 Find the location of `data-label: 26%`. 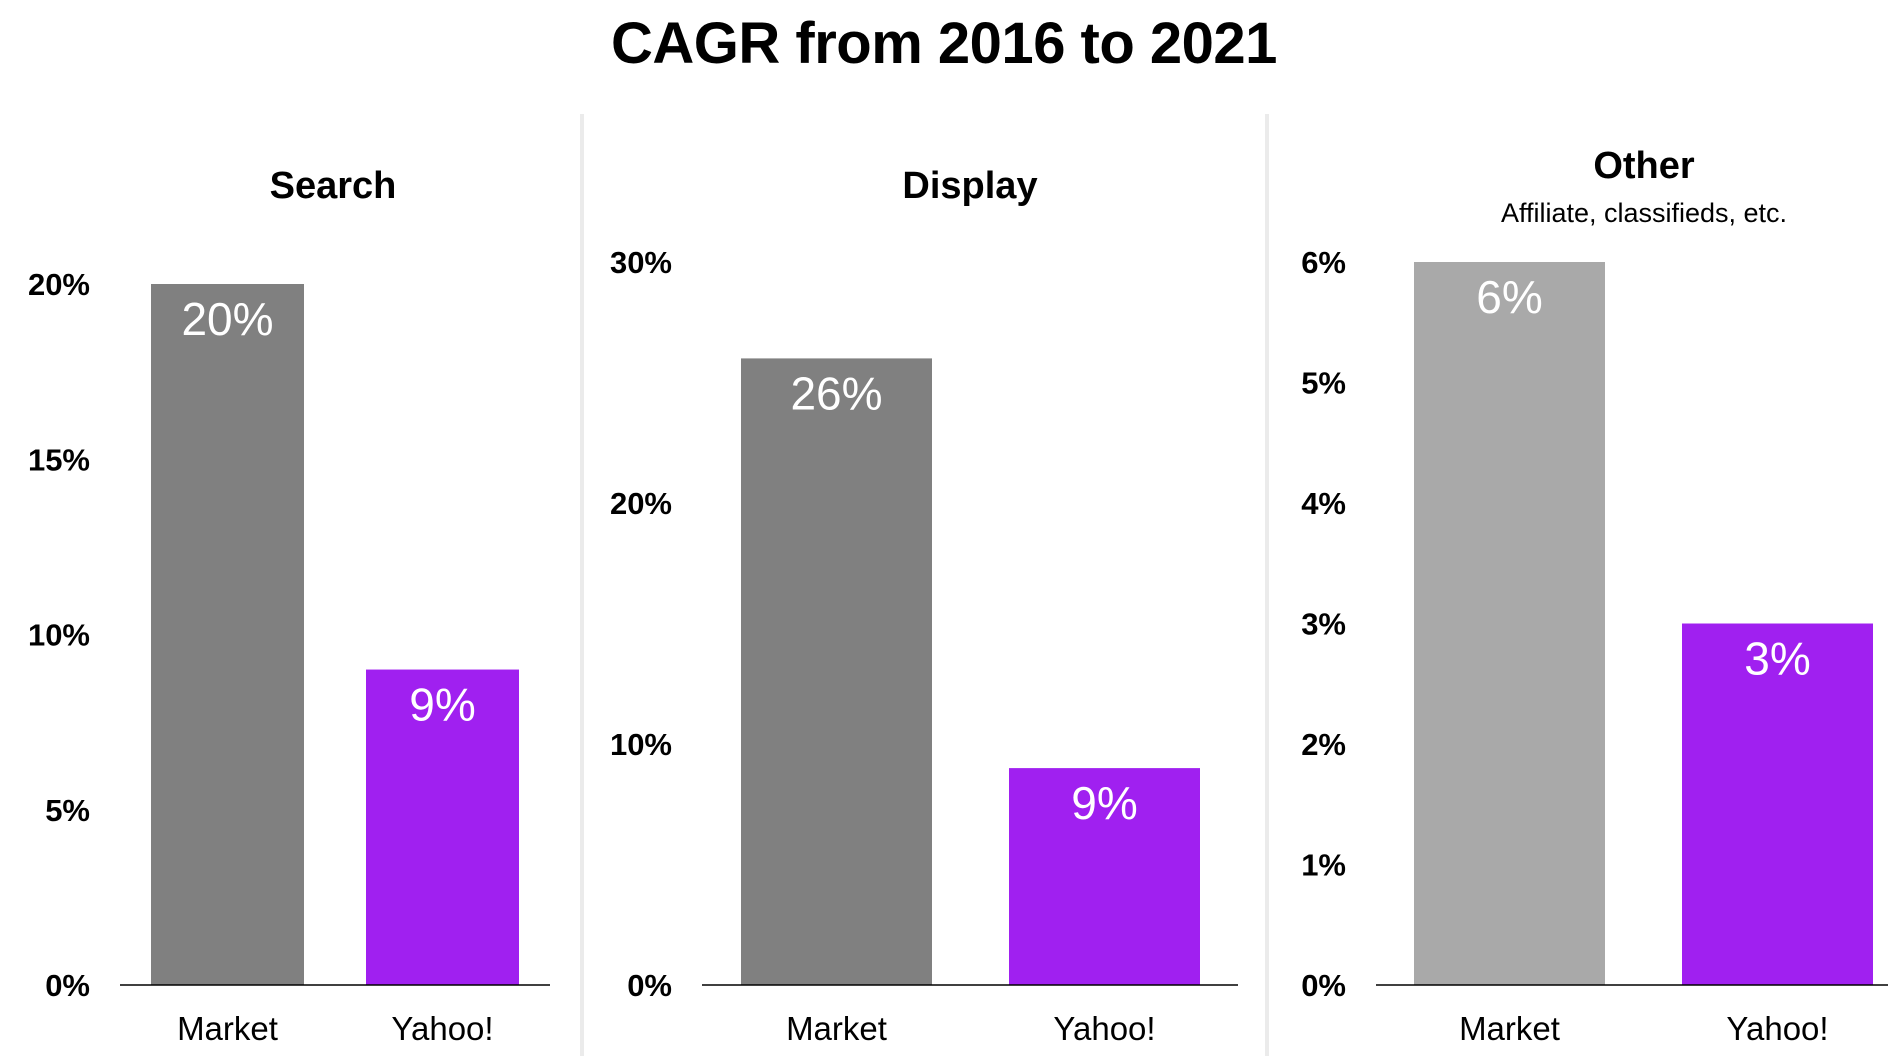

data-label: 26% is located at coordinates (836, 393).